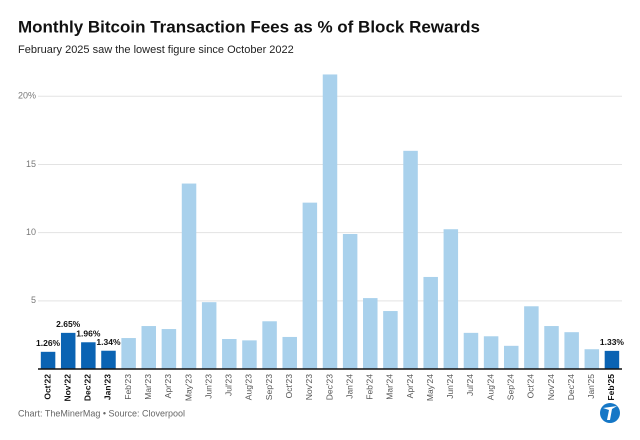 This screenshot has width=640, height=440. Describe the element at coordinates (101, 413) in the screenshot. I see `footer: Chart: TheMinerMag • Source: Cloverpool` at that location.